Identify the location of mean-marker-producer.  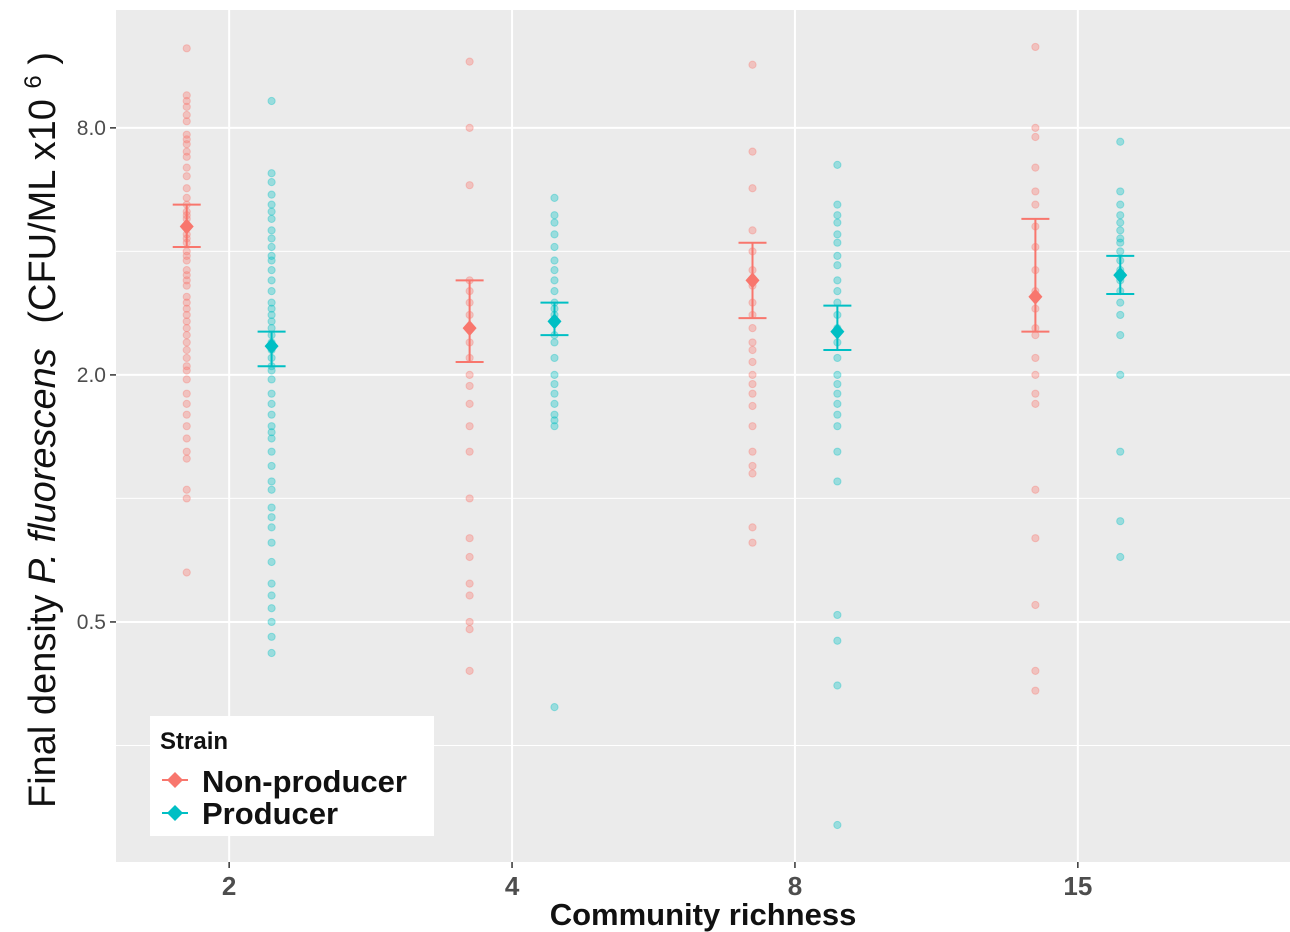
(554, 321).